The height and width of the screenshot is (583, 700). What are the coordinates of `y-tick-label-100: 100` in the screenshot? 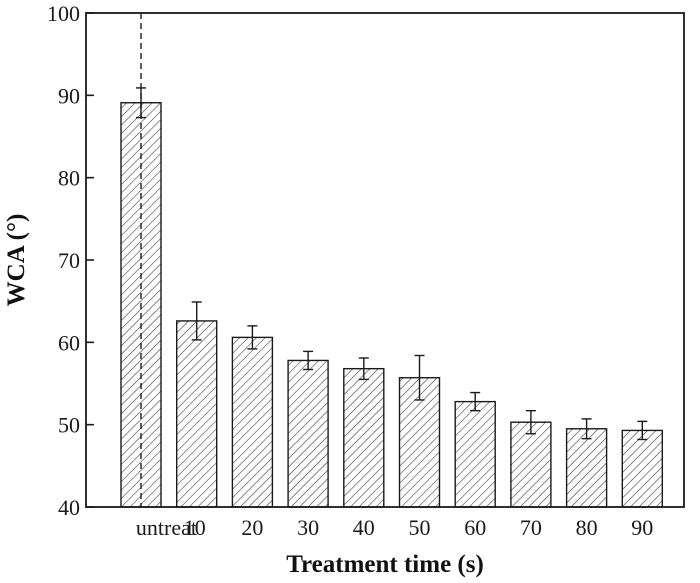 It's located at (63, 13).